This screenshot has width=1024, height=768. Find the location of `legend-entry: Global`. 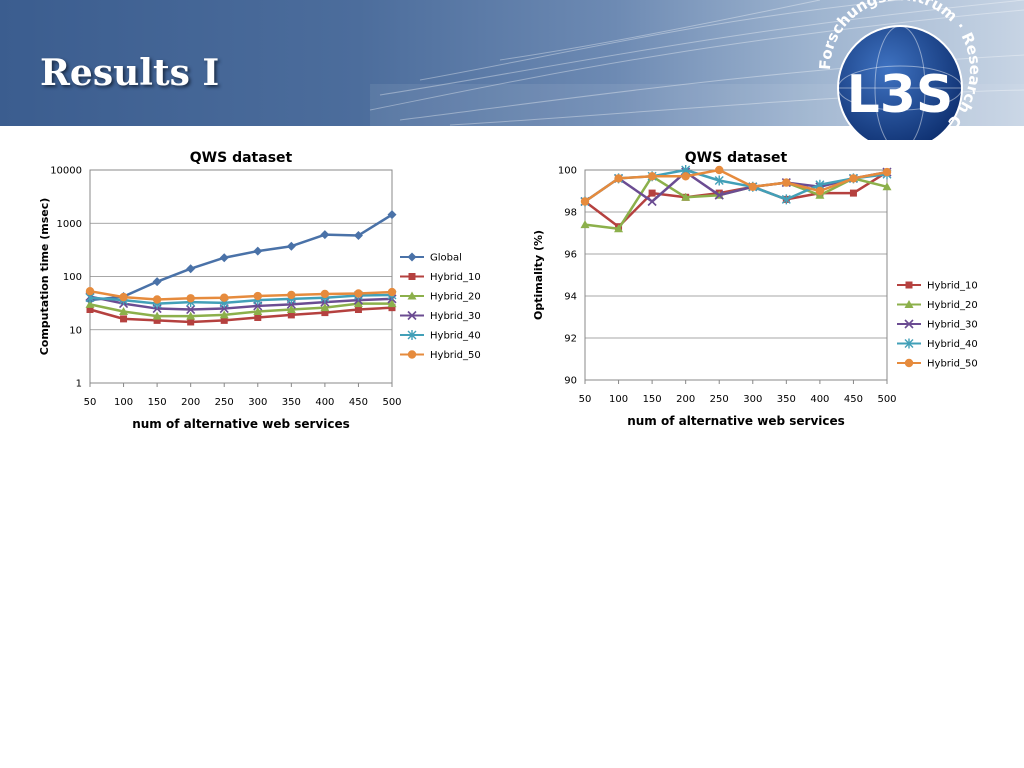

legend-entry: Global is located at coordinates (431, 258).